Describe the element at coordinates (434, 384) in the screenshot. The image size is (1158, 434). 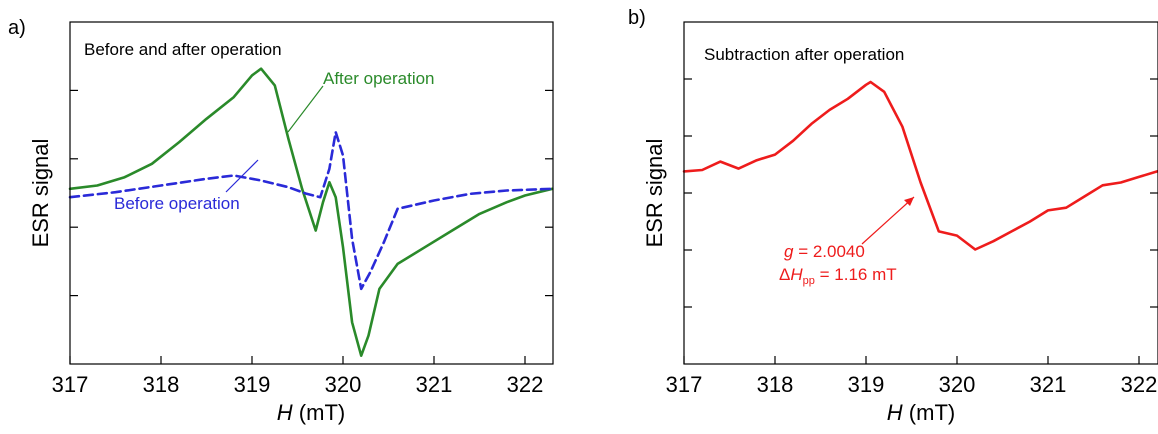
I see `panel-a-xtick-label-321: 321` at that location.